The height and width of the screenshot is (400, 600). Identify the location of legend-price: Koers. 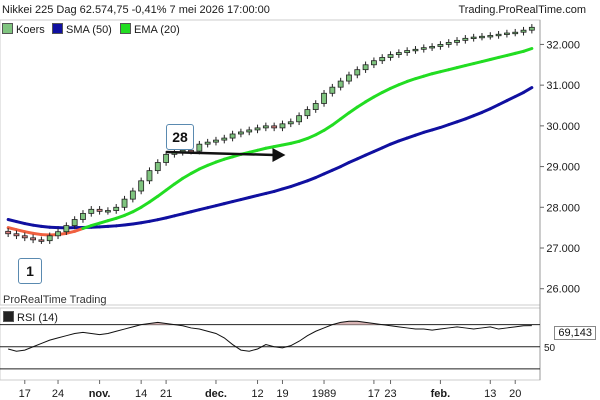
(23, 29).